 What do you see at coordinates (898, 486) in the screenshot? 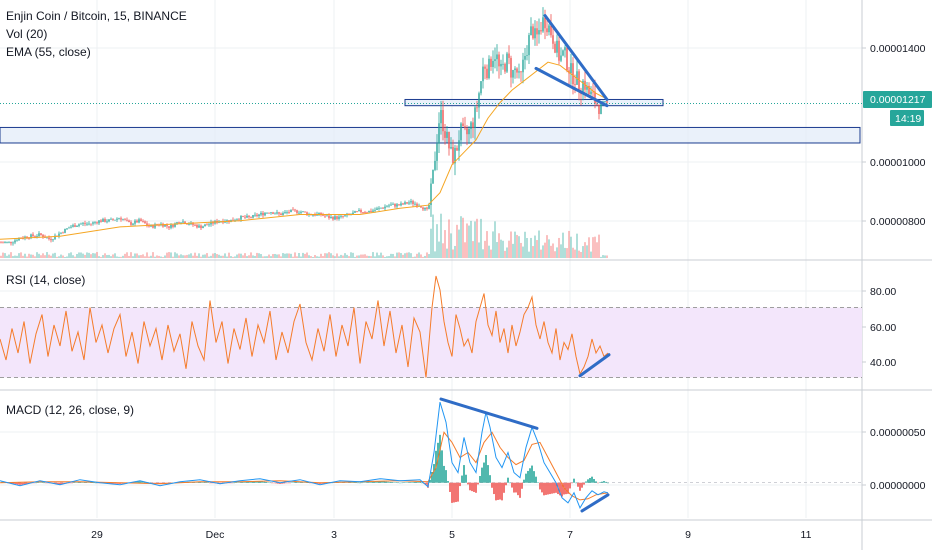
I see `macd-tick-label: 0.00000000` at bounding box center [898, 486].